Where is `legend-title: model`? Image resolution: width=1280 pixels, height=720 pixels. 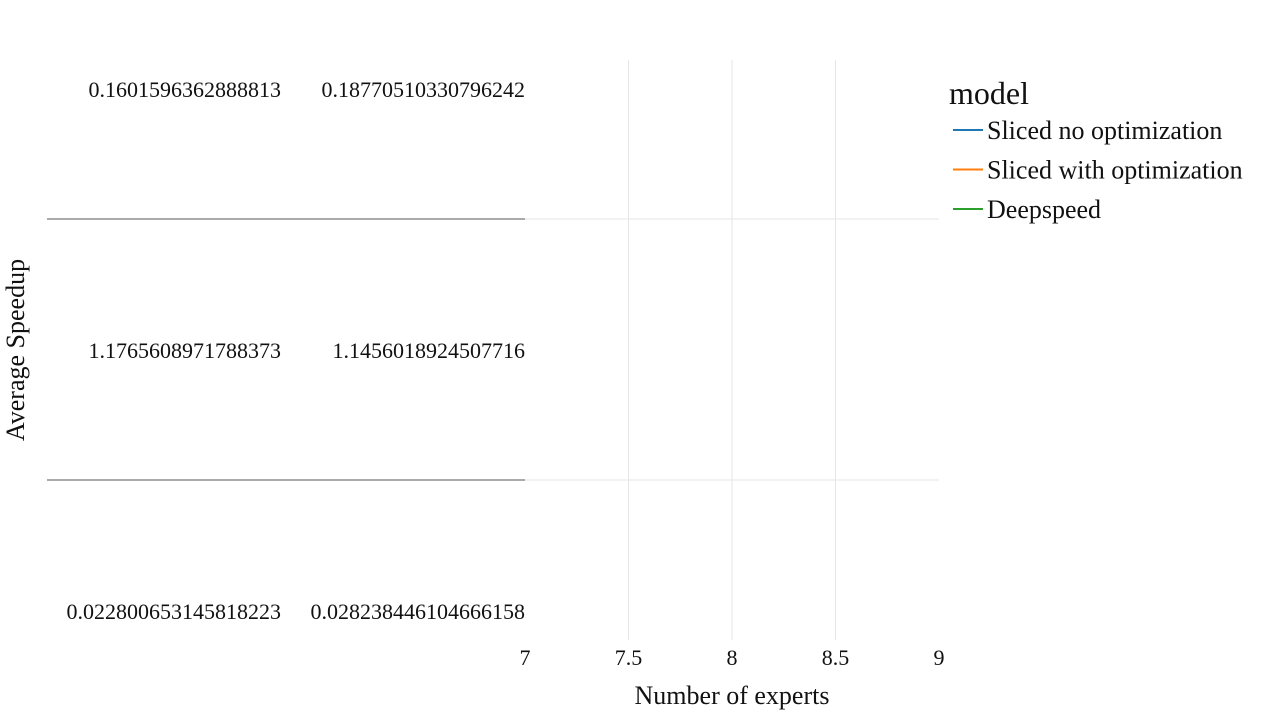
legend-title: model is located at coordinates (989, 93).